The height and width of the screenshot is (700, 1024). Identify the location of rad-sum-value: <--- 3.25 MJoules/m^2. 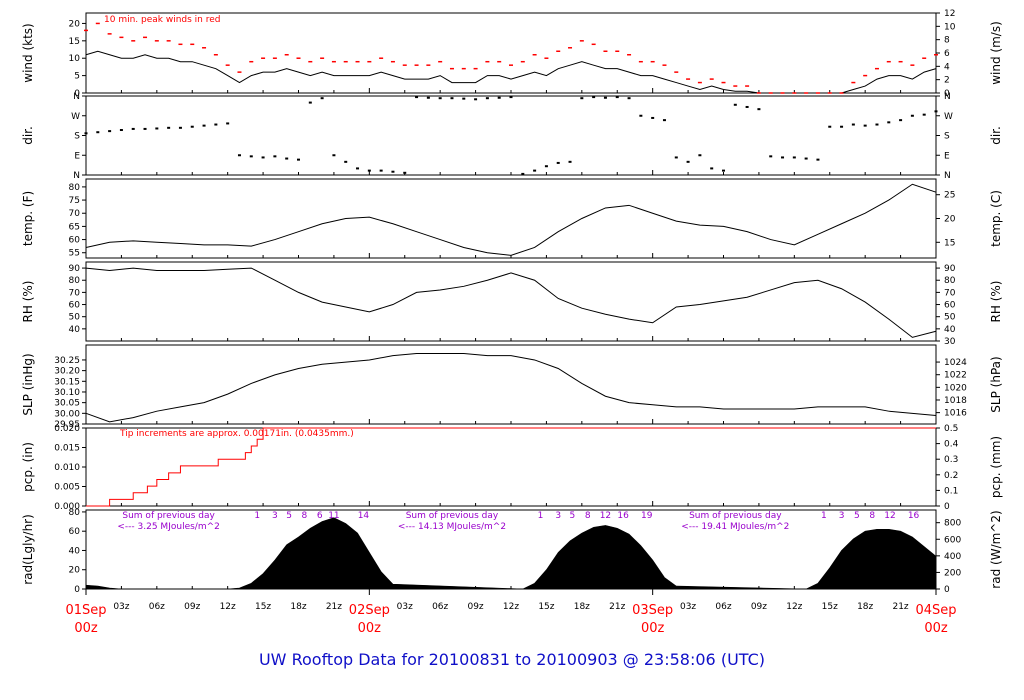
(168, 527).